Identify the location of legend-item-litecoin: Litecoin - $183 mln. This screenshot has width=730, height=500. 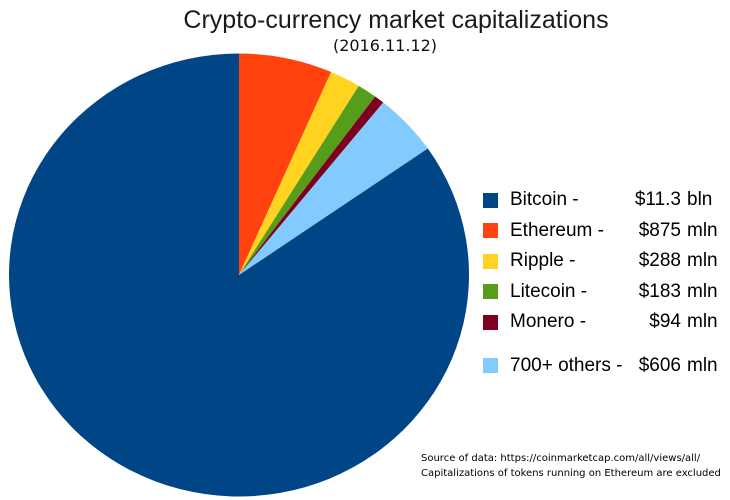
(601, 292).